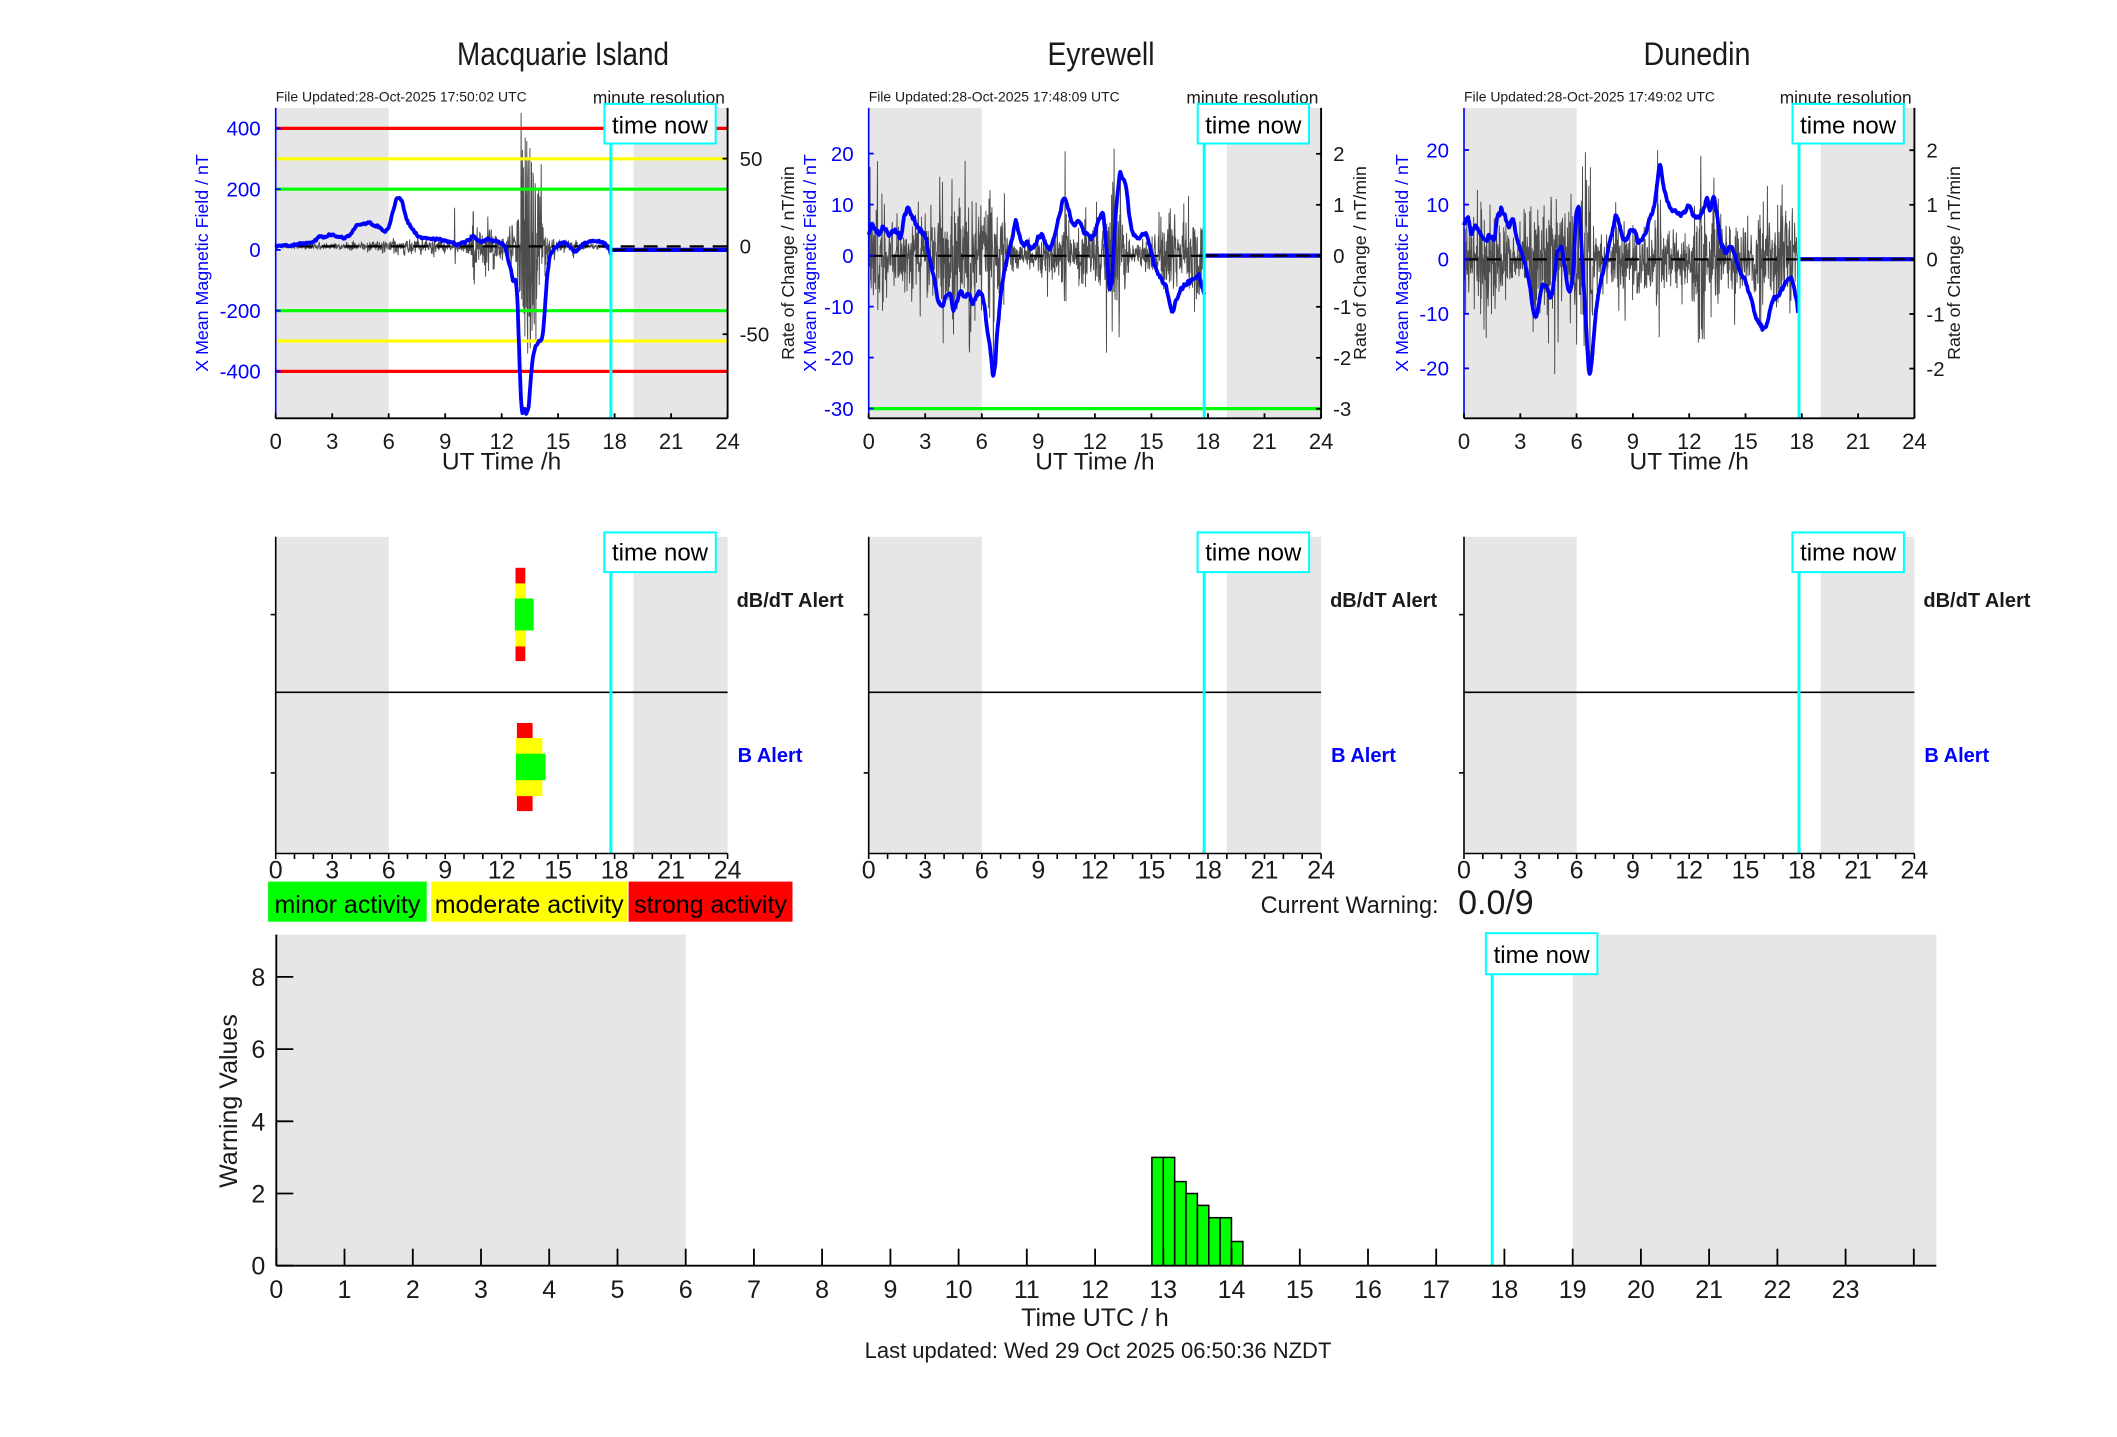 This screenshot has width=2117, height=1437. I want to click on svg-text: -400, so click(240, 372).